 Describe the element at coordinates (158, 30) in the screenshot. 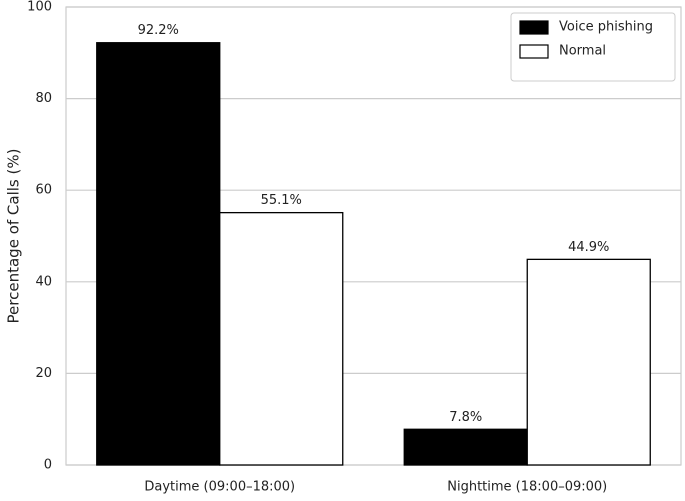

I see `value-label: 92.2%` at that location.